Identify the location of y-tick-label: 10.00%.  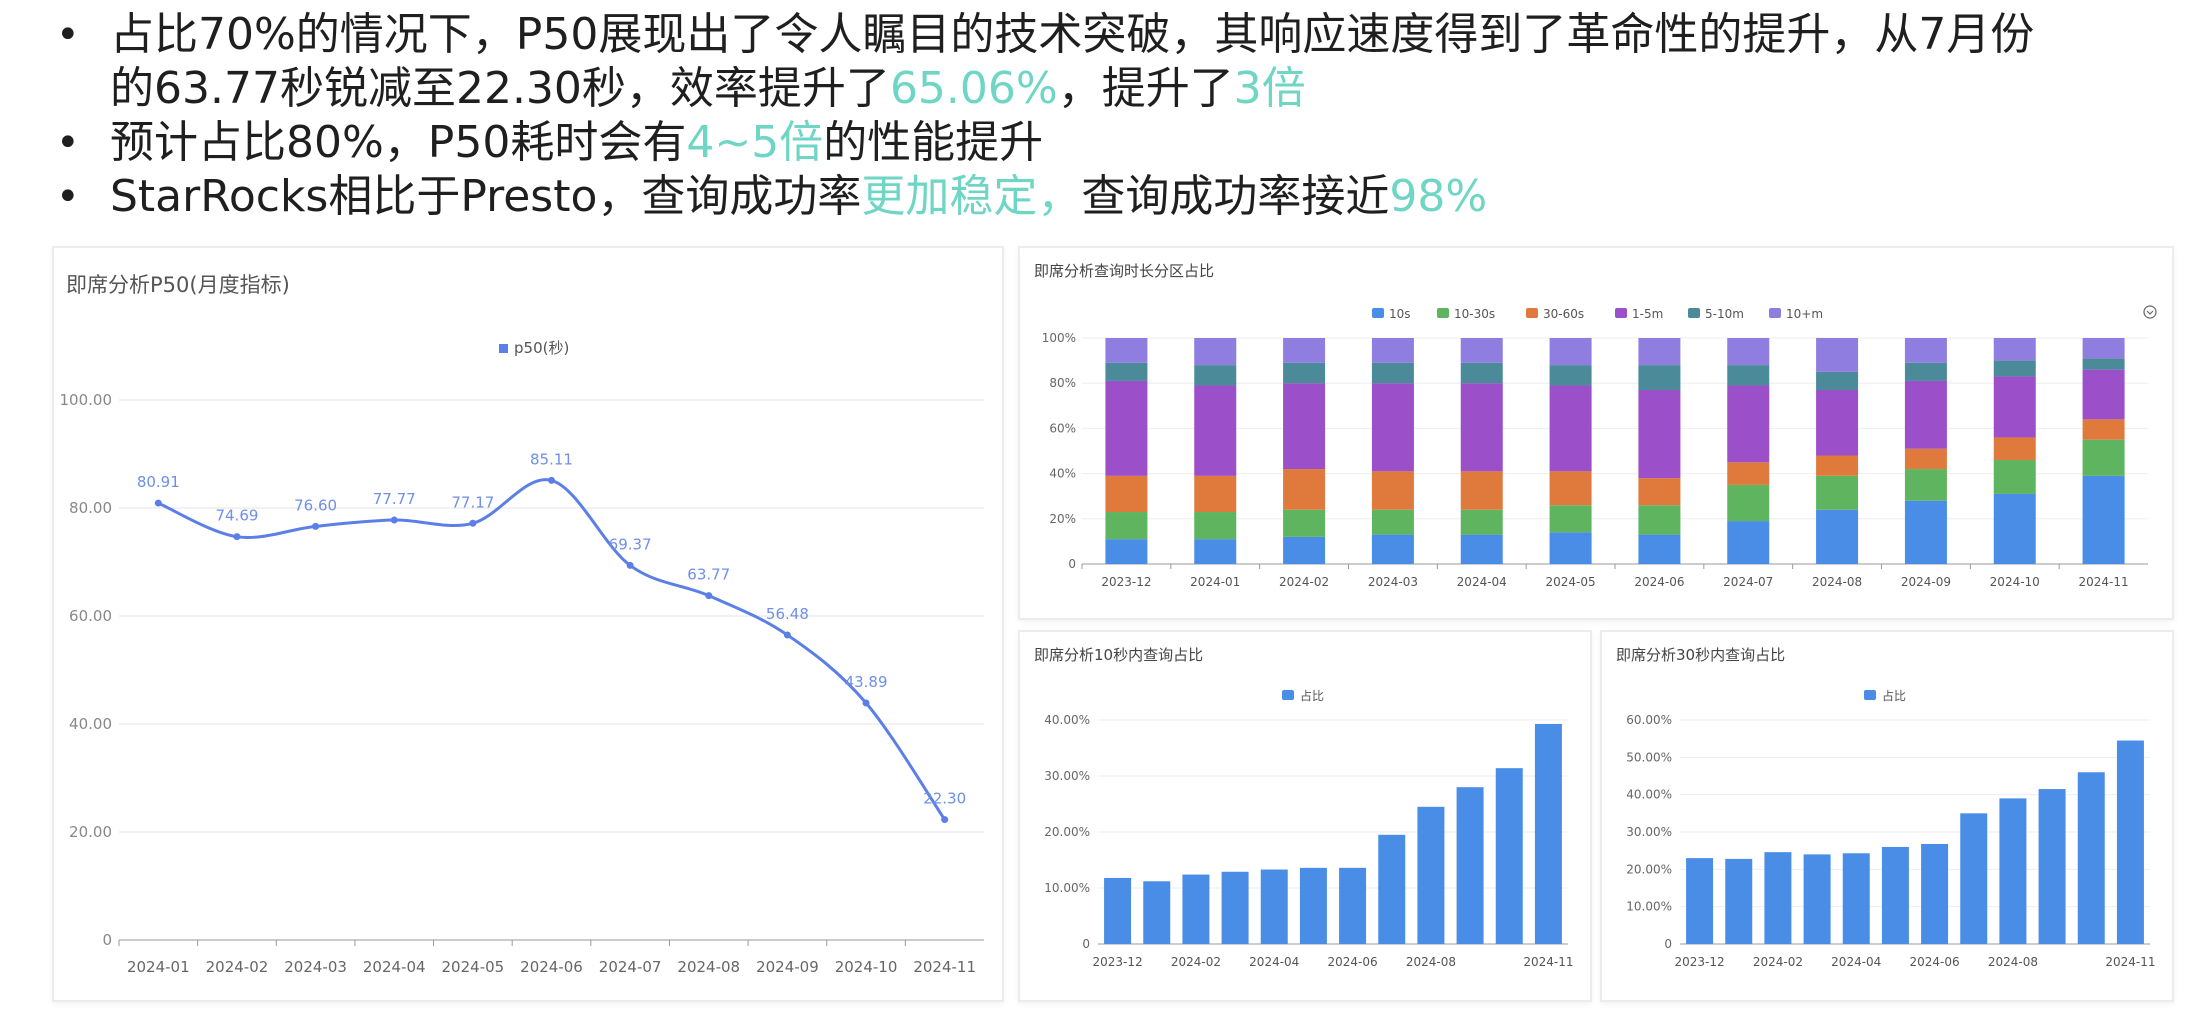
(1649, 907).